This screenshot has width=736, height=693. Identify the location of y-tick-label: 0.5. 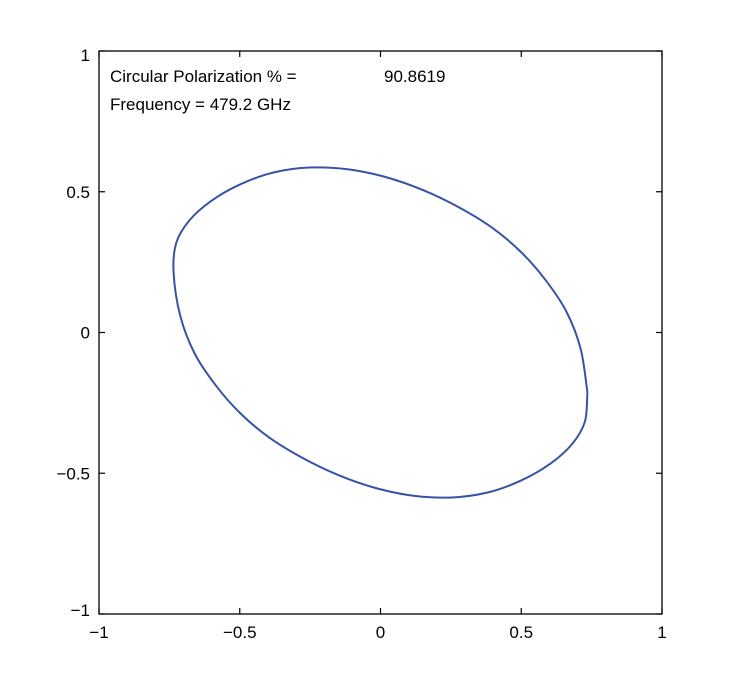
(78, 192).